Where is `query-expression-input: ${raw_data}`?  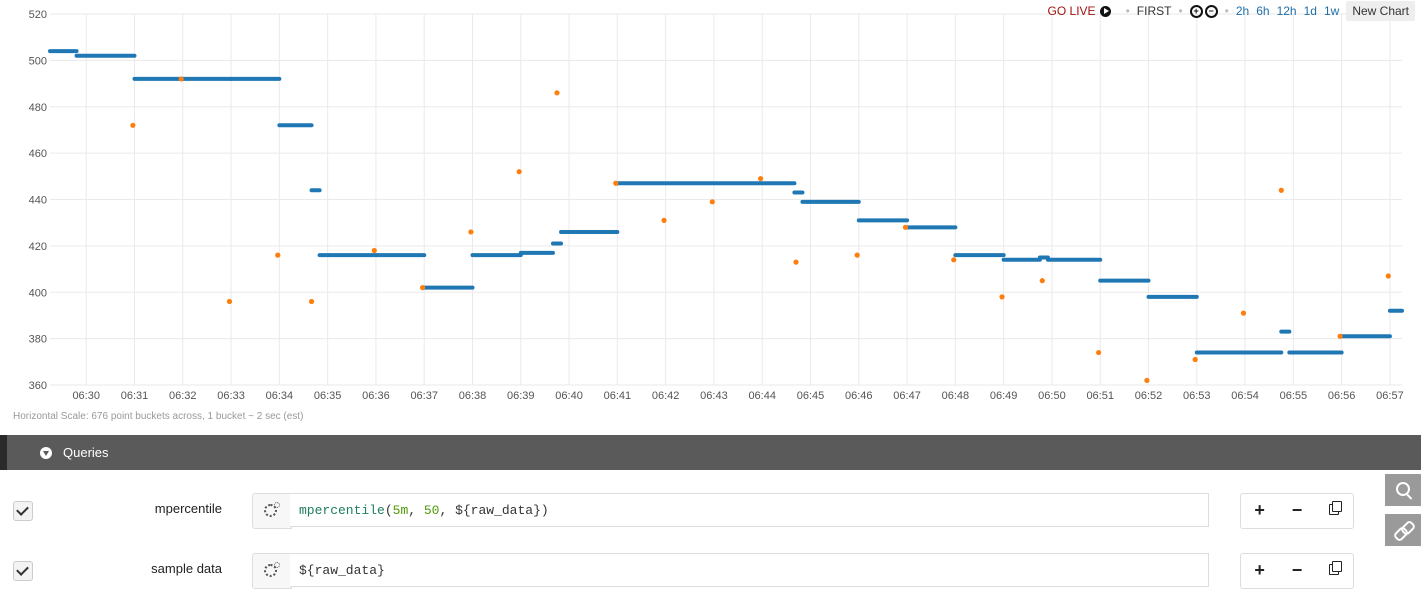
query-expression-input: ${raw_data} is located at coordinates (749, 570).